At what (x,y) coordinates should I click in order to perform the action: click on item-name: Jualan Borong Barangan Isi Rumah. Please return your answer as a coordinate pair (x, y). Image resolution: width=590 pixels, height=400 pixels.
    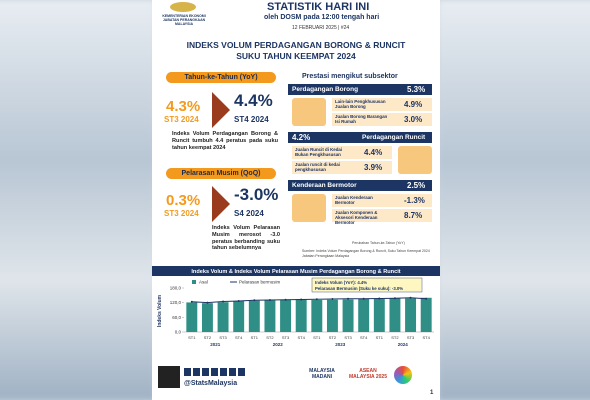
    Looking at the image, I should click on (361, 119).